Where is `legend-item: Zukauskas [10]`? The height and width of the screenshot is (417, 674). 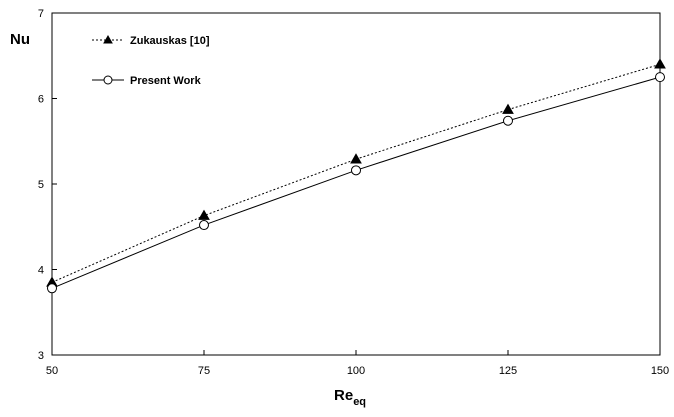 legend-item: Zukauskas [10] is located at coordinates (151, 40).